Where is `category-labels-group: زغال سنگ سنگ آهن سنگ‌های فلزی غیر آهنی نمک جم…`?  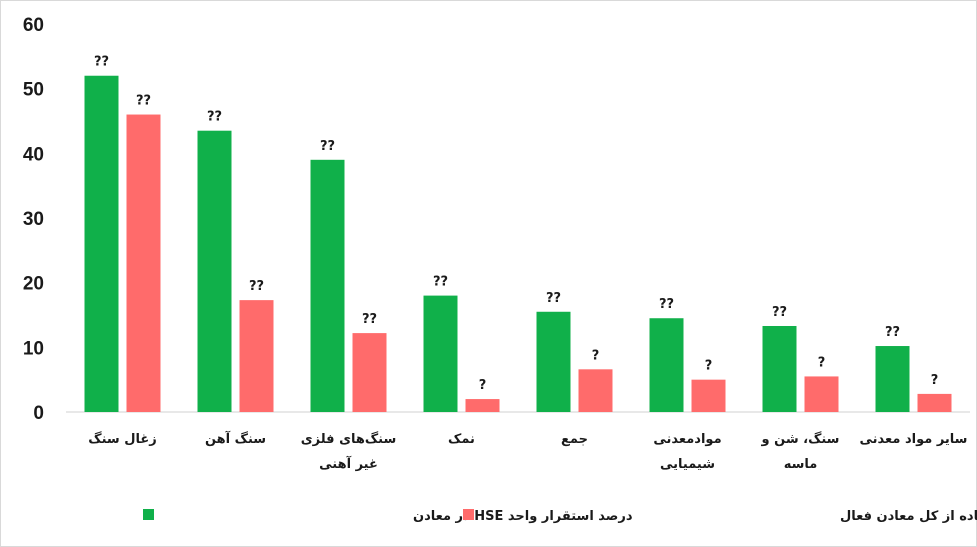
category-labels-group: زغال سنگ سنگ آهن سنگ‌های فلزی غیر آهنی نمک جم… is located at coordinates (527, 451).